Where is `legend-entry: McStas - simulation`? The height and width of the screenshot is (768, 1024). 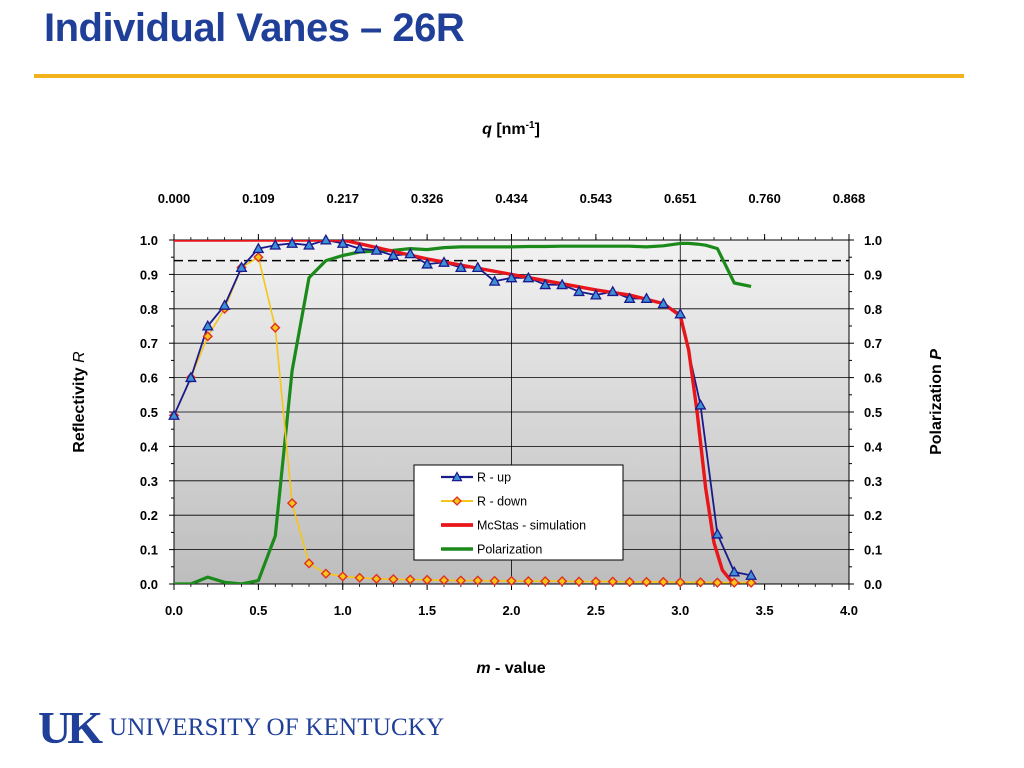
legend-entry: McStas - simulation is located at coordinates (513, 526).